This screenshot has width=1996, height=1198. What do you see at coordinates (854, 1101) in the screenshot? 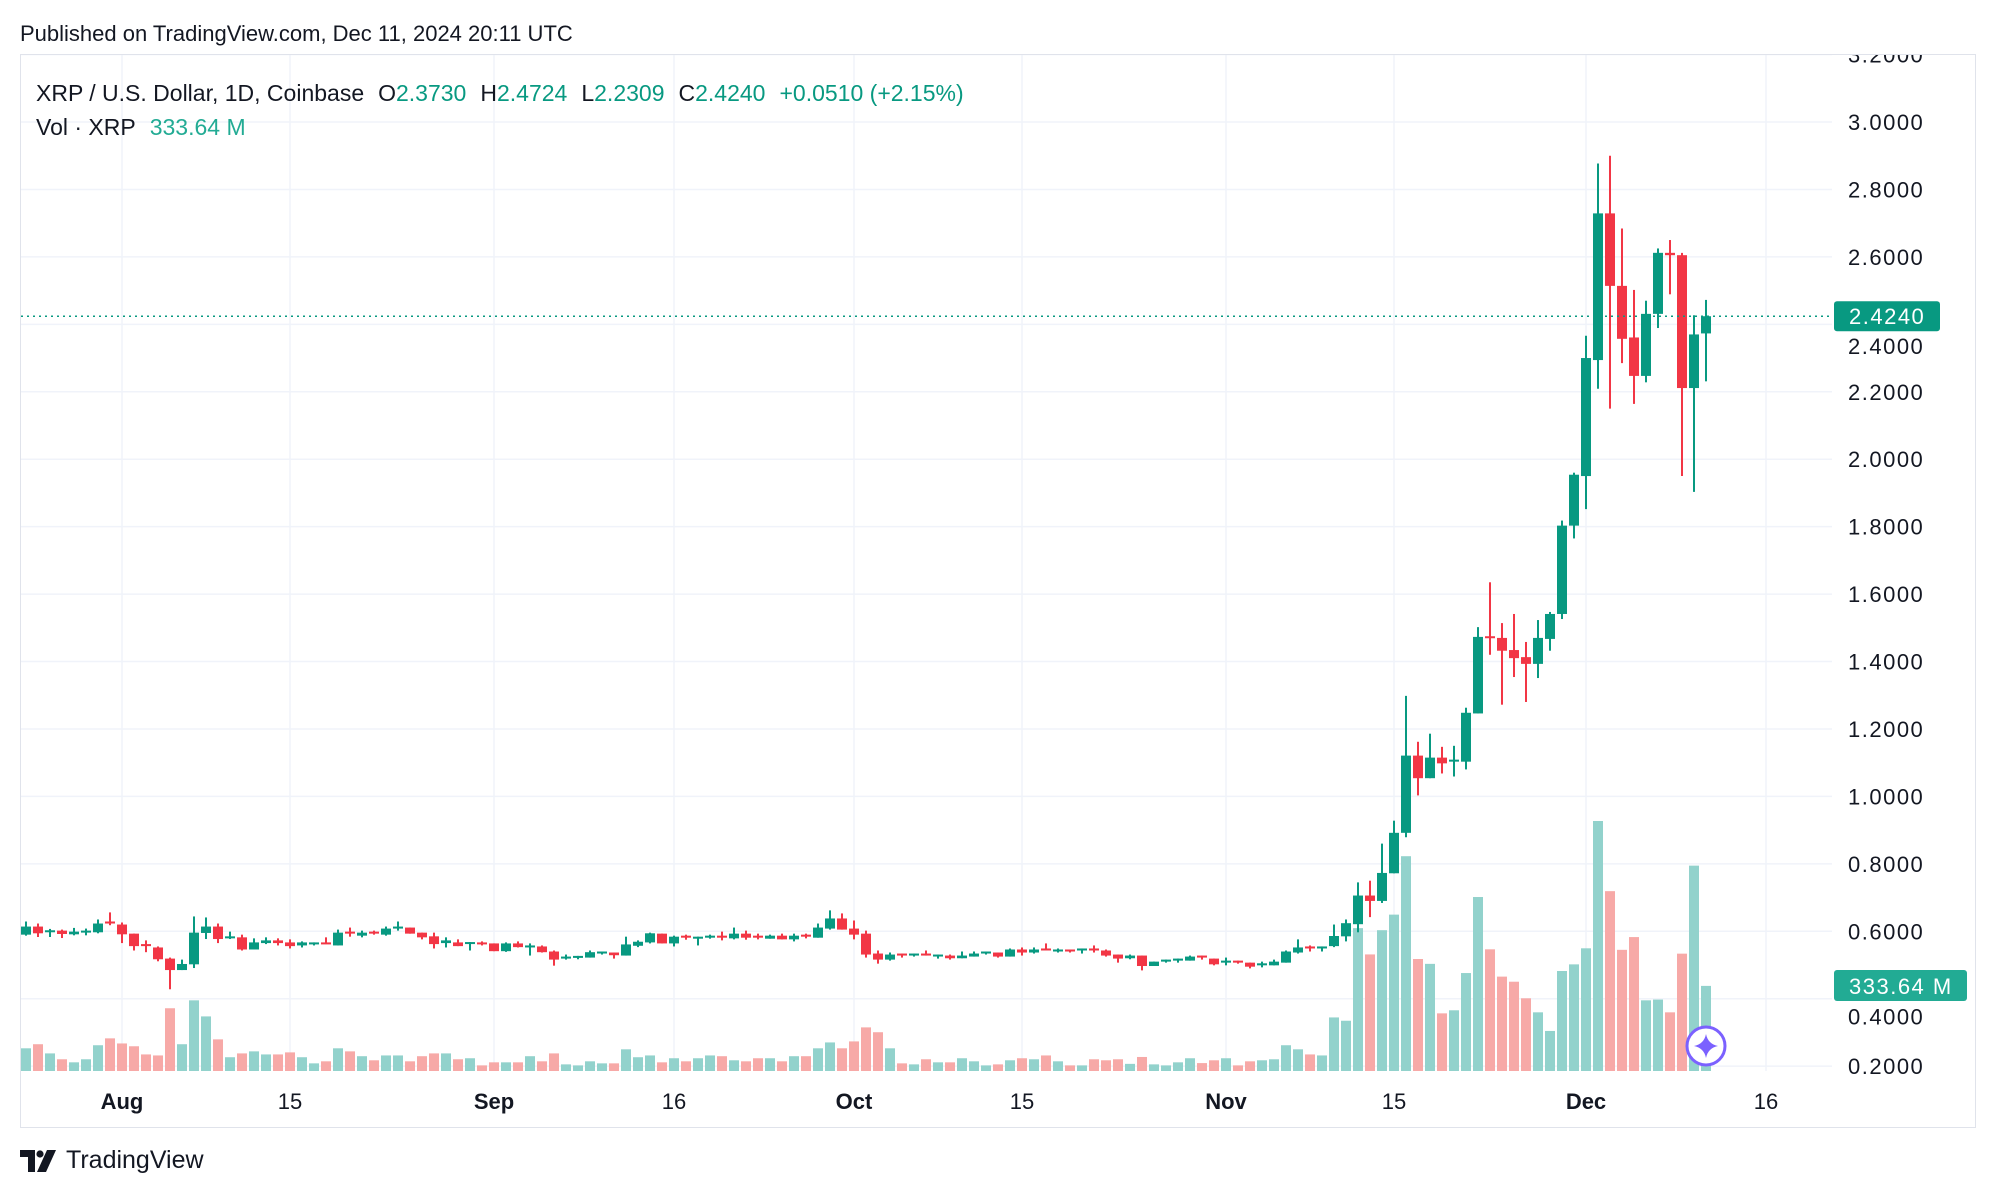
I see `x-tick-label: Oct` at bounding box center [854, 1101].